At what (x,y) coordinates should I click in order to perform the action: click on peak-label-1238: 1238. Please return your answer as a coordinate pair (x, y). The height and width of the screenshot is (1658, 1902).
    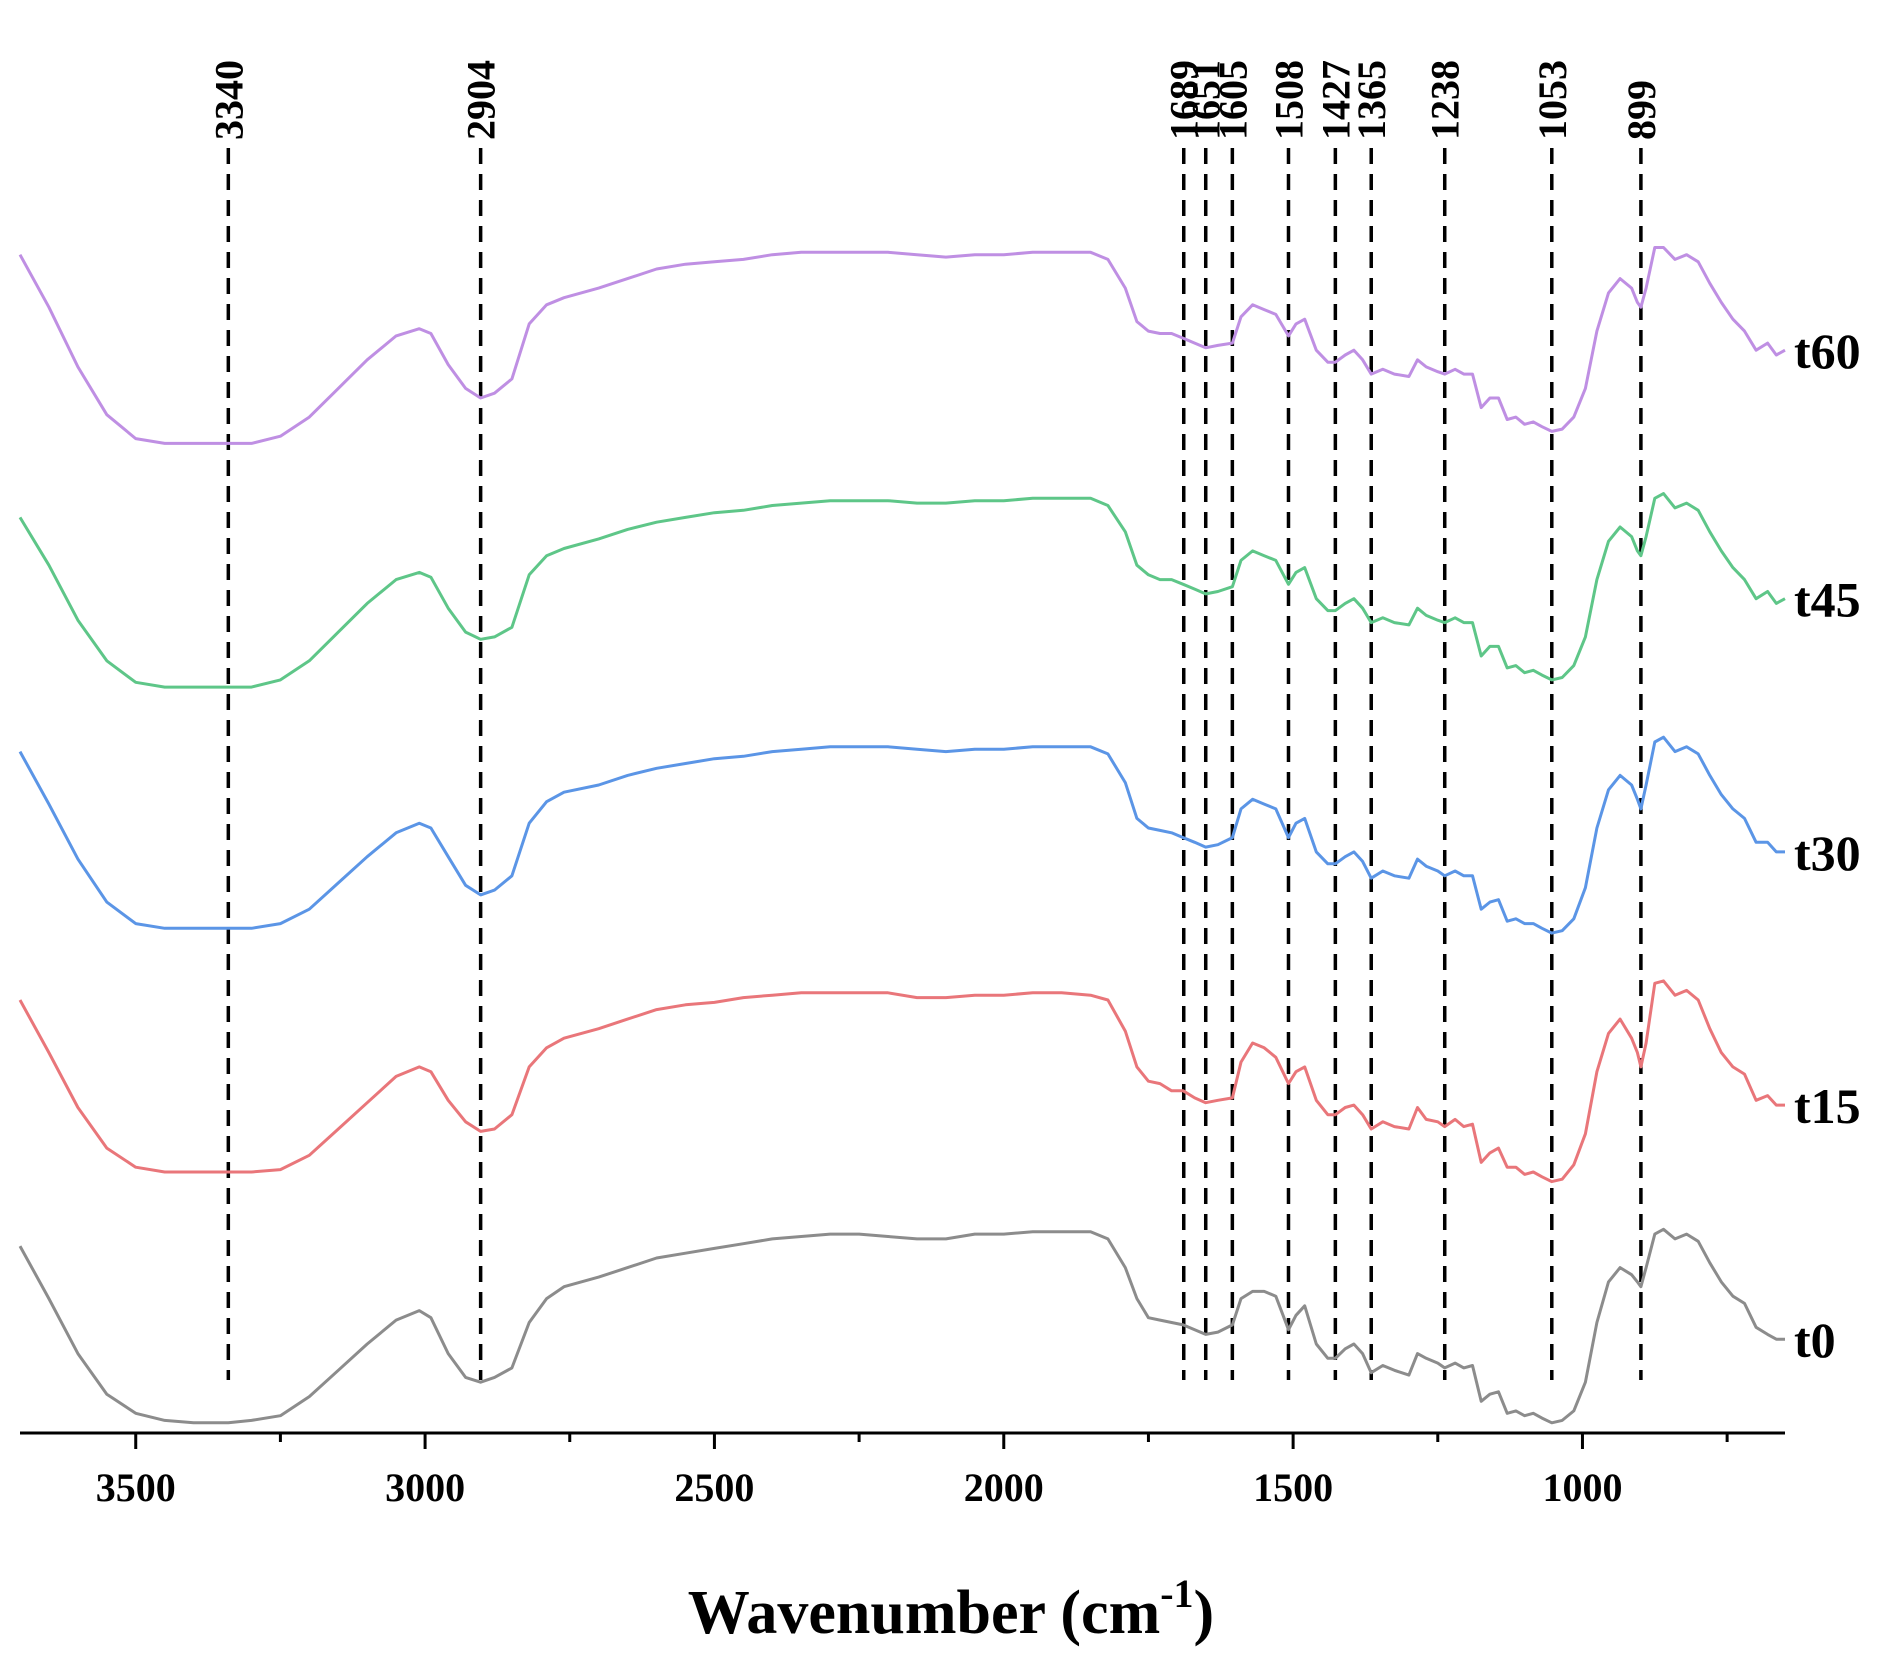
    Looking at the image, I should click on (1445, 100).